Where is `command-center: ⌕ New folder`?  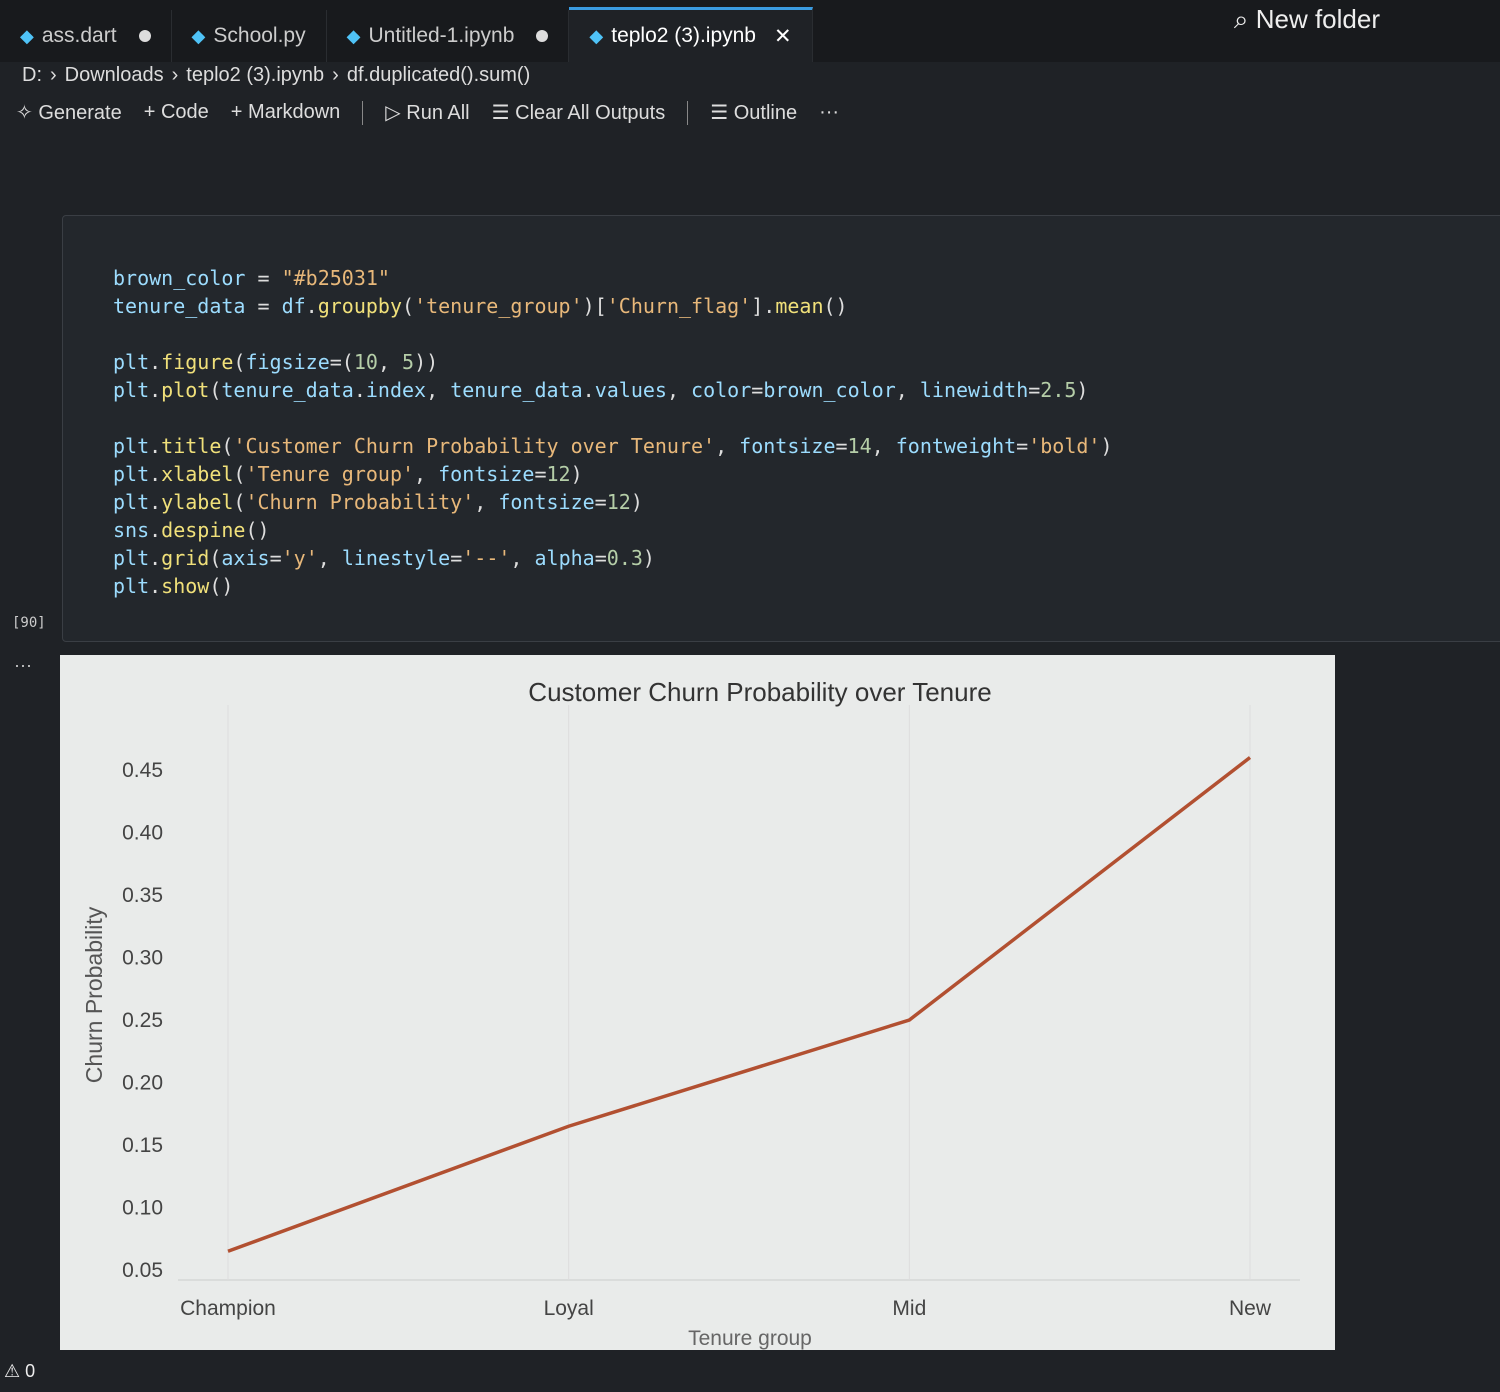 command-center: ⌕ New folder is located at coordinates (1306, 19).